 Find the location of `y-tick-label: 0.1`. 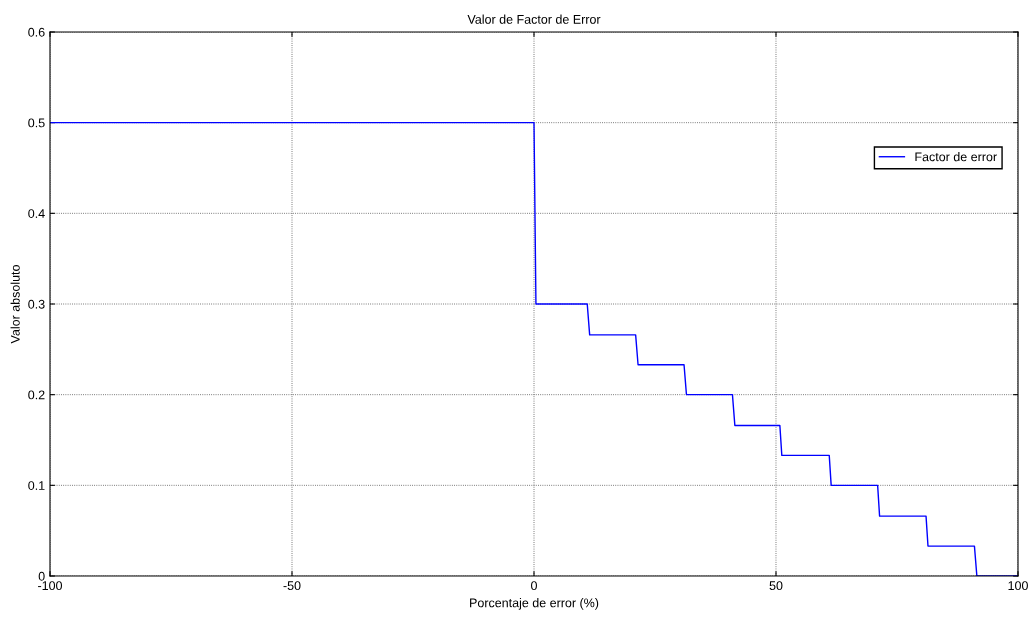

y-tick-label: 0.1 is located at coordinates (36, 485).